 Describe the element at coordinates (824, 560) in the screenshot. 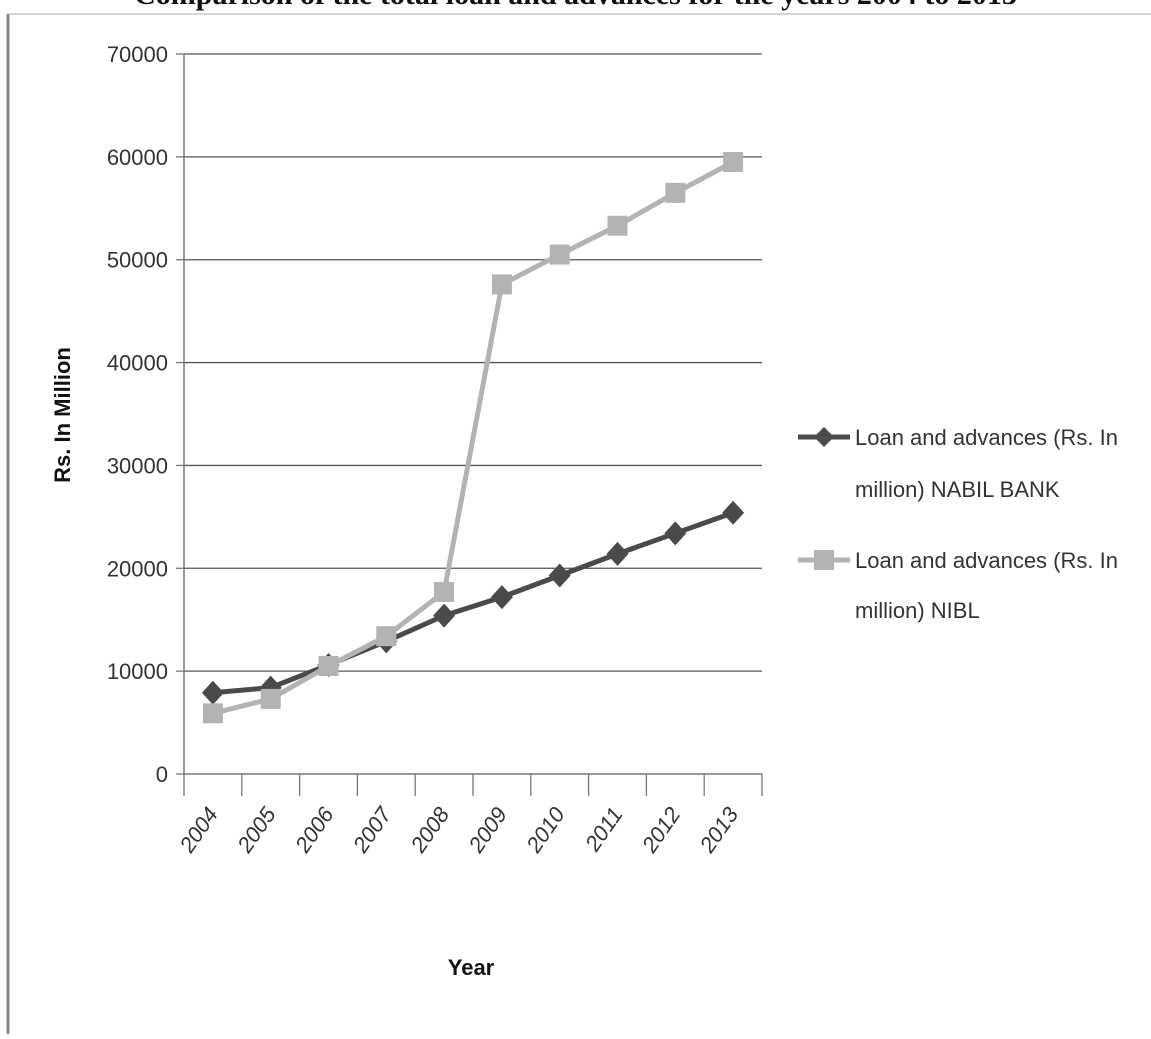

I see `legend-marker-square` at that location.